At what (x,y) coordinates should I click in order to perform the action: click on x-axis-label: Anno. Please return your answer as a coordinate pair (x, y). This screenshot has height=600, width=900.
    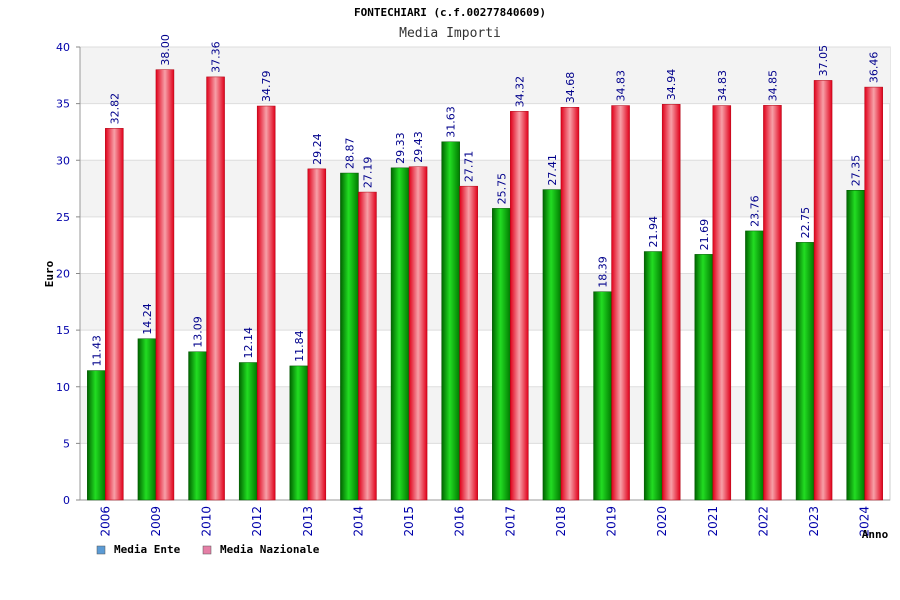
    Looking at the image, I should click on (875, 534).